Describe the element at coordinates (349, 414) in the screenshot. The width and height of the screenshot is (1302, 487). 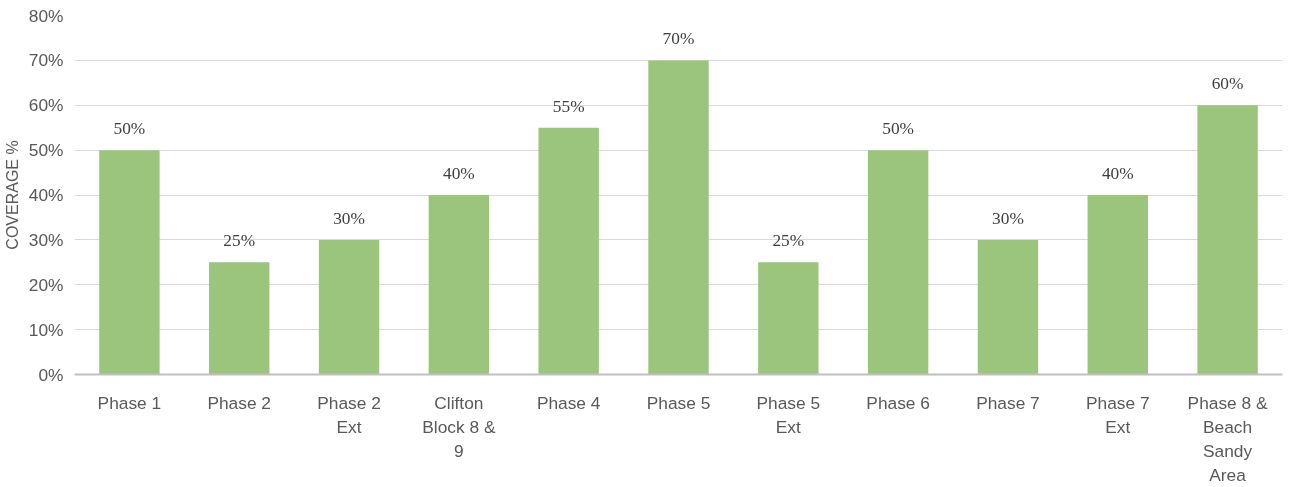
I see `x-tick-label: Phase 2 Ext` at that location.